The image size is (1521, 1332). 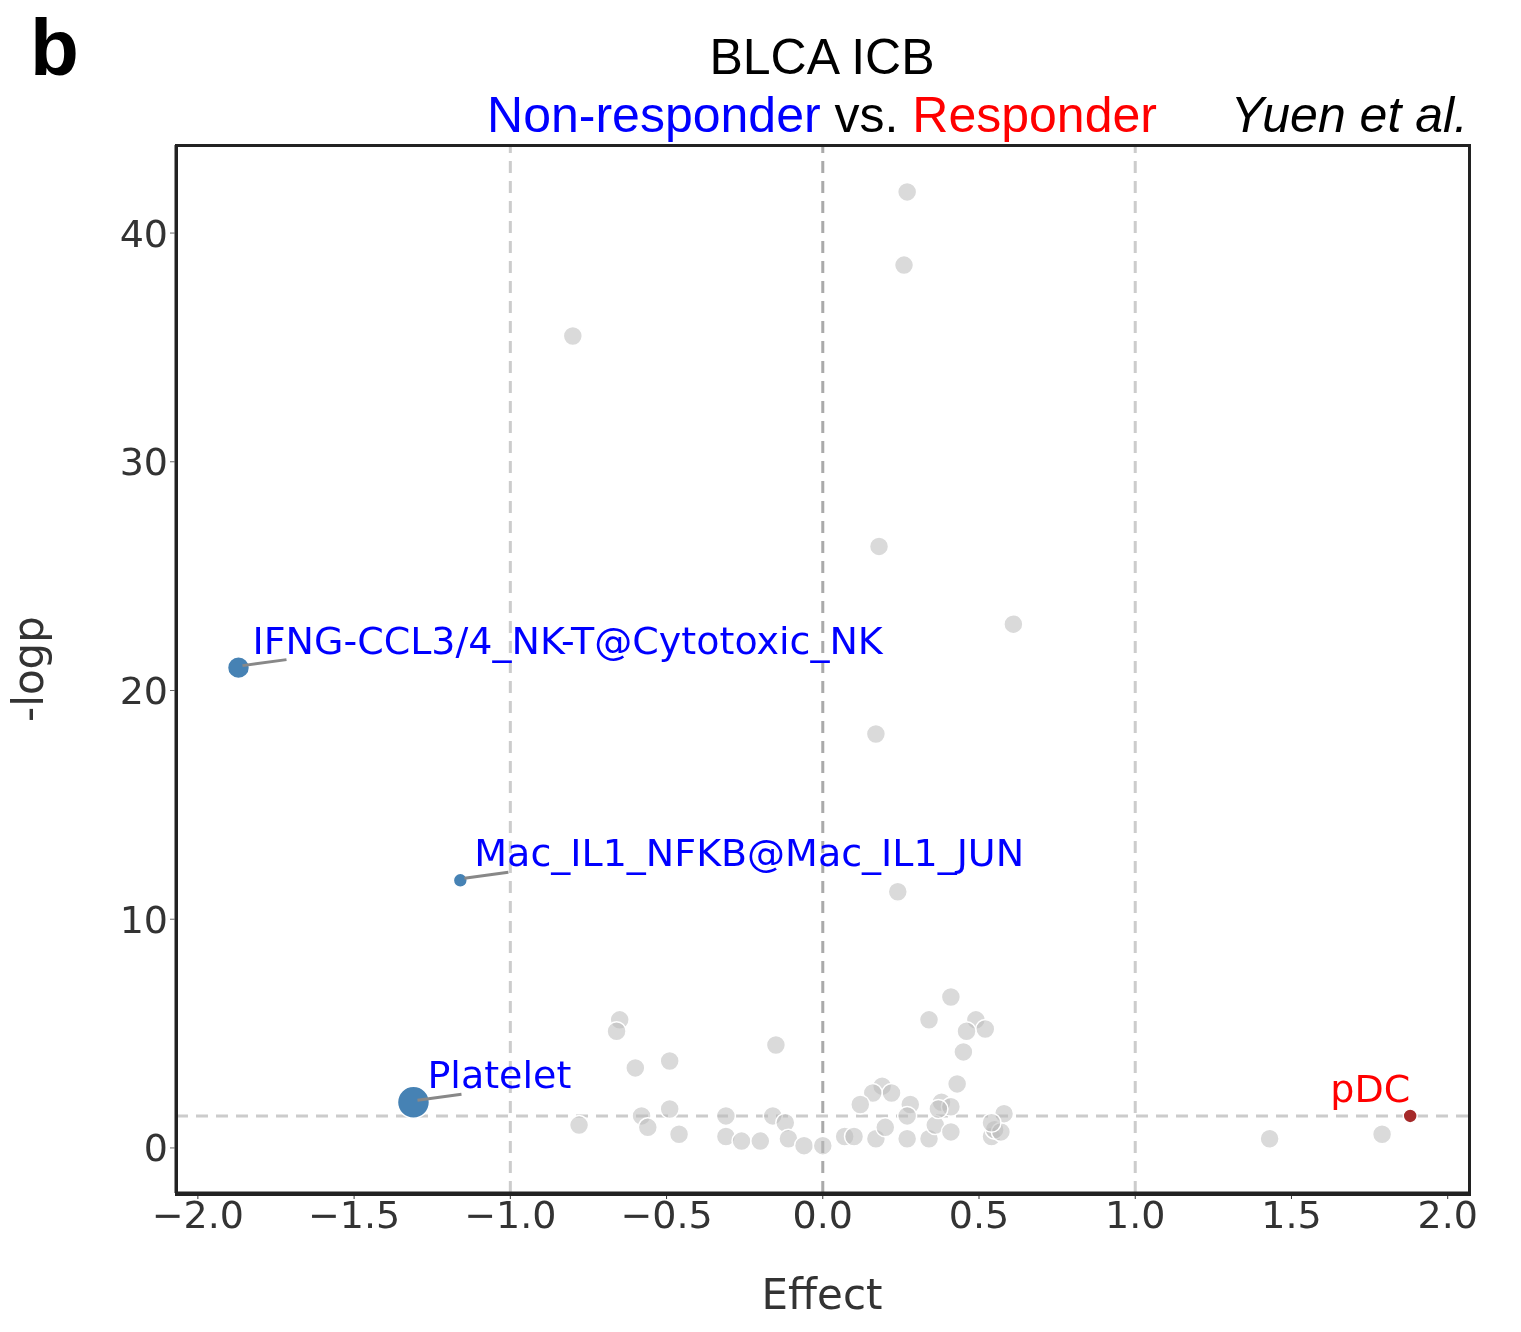 What do you see at coordinates (822, 115) in the screenshot?
I see `chart-subtitle: Non-responder vs. Responder` at bounding box center [822, 115].